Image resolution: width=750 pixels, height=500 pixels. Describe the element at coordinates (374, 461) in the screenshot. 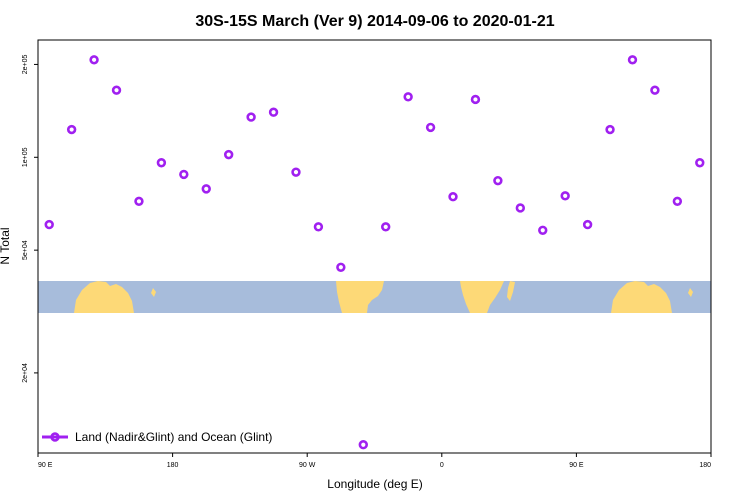

I see `x-axis: 90 E 180 90 W 0 90 E 180` at that location.